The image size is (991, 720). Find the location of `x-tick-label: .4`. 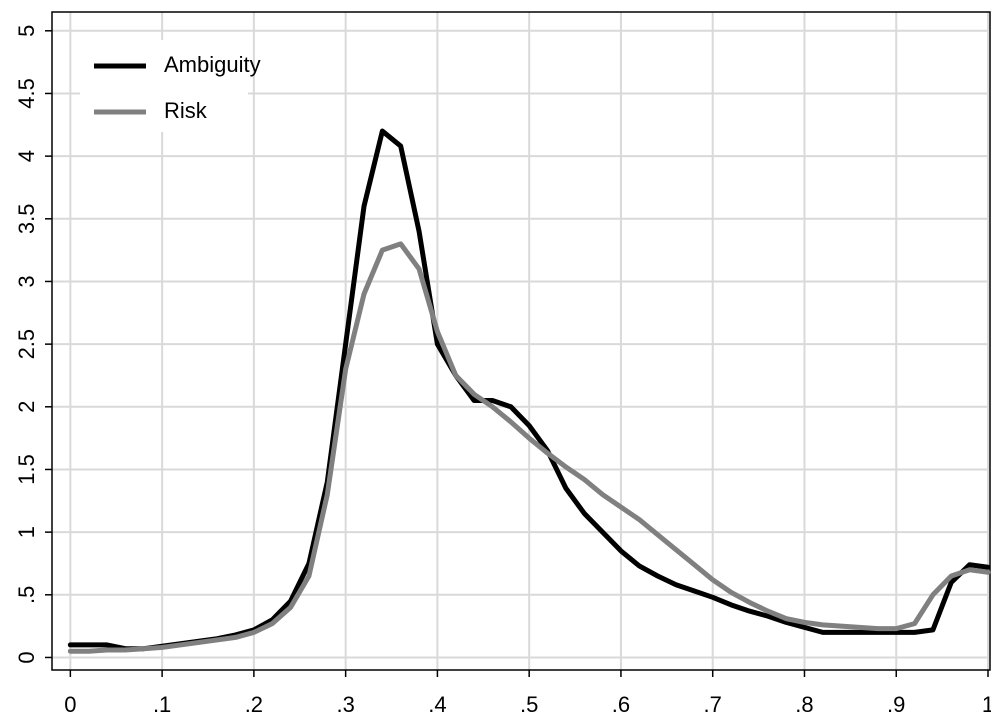

x-tick-label: .4 is located at coordinates (437, 704).